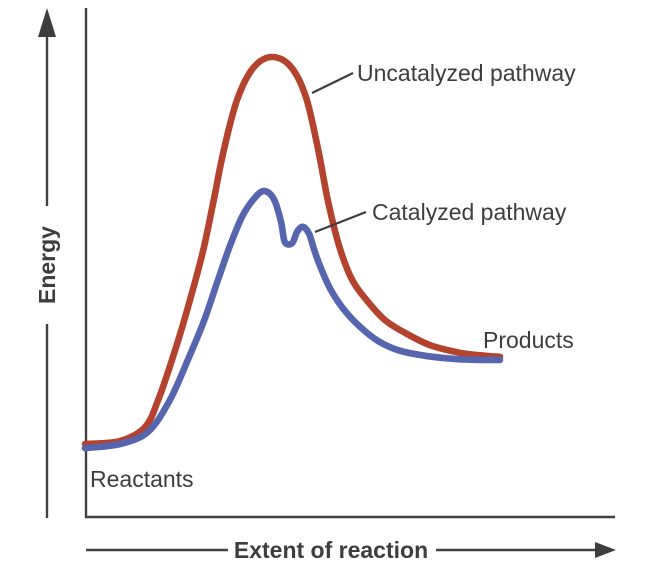  I want to click on reactants-label: Reactants, so click(142, 479).